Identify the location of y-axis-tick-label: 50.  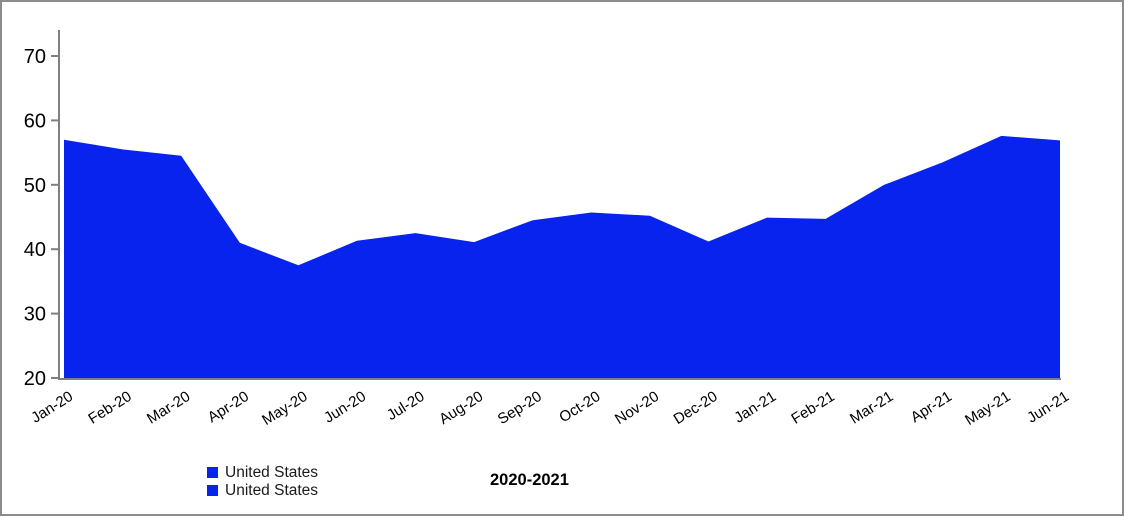
(35, 186).